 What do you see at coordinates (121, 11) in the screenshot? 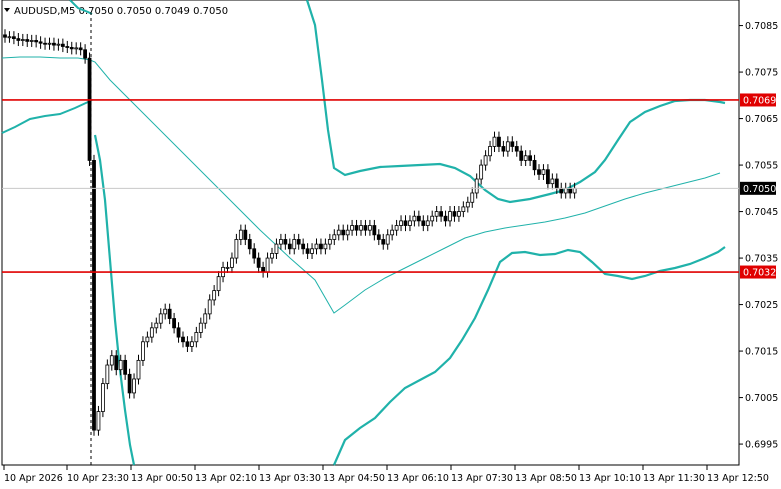
I see `chart-title: AUDUSD,M5 0.7050 0.7050 0.7049 0.7050` at bounding box center [121, 11].